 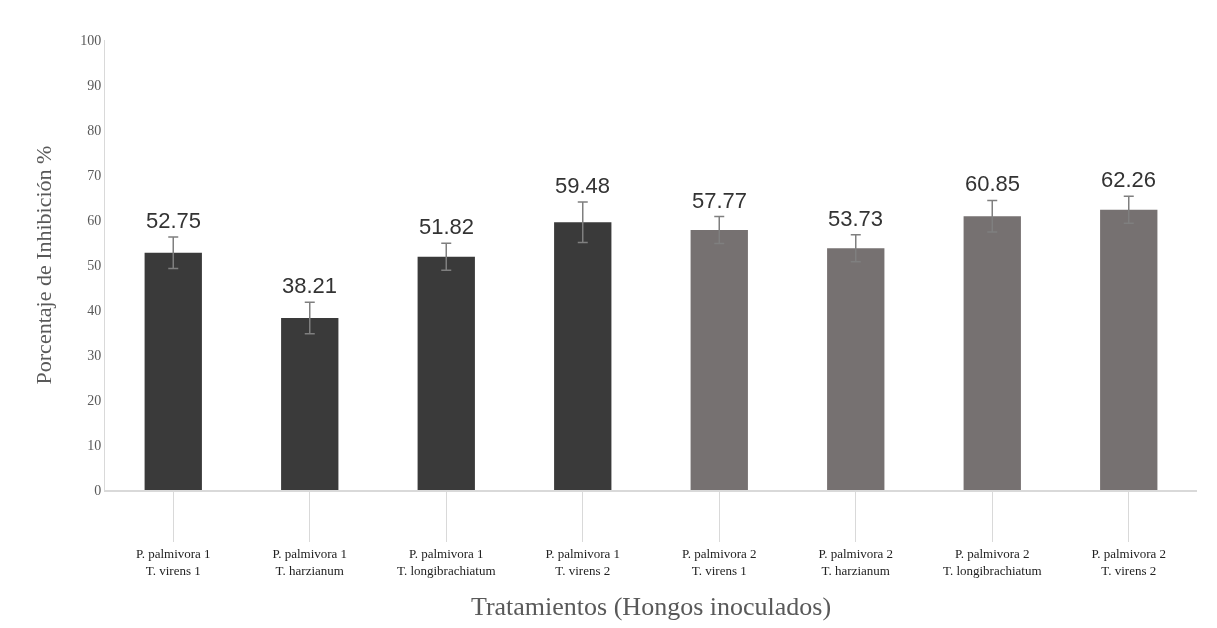 What do you see at coordinates (94, 130) in the screenshot?
I see `y-tick-label: 80` at bounding box center [94, 130].